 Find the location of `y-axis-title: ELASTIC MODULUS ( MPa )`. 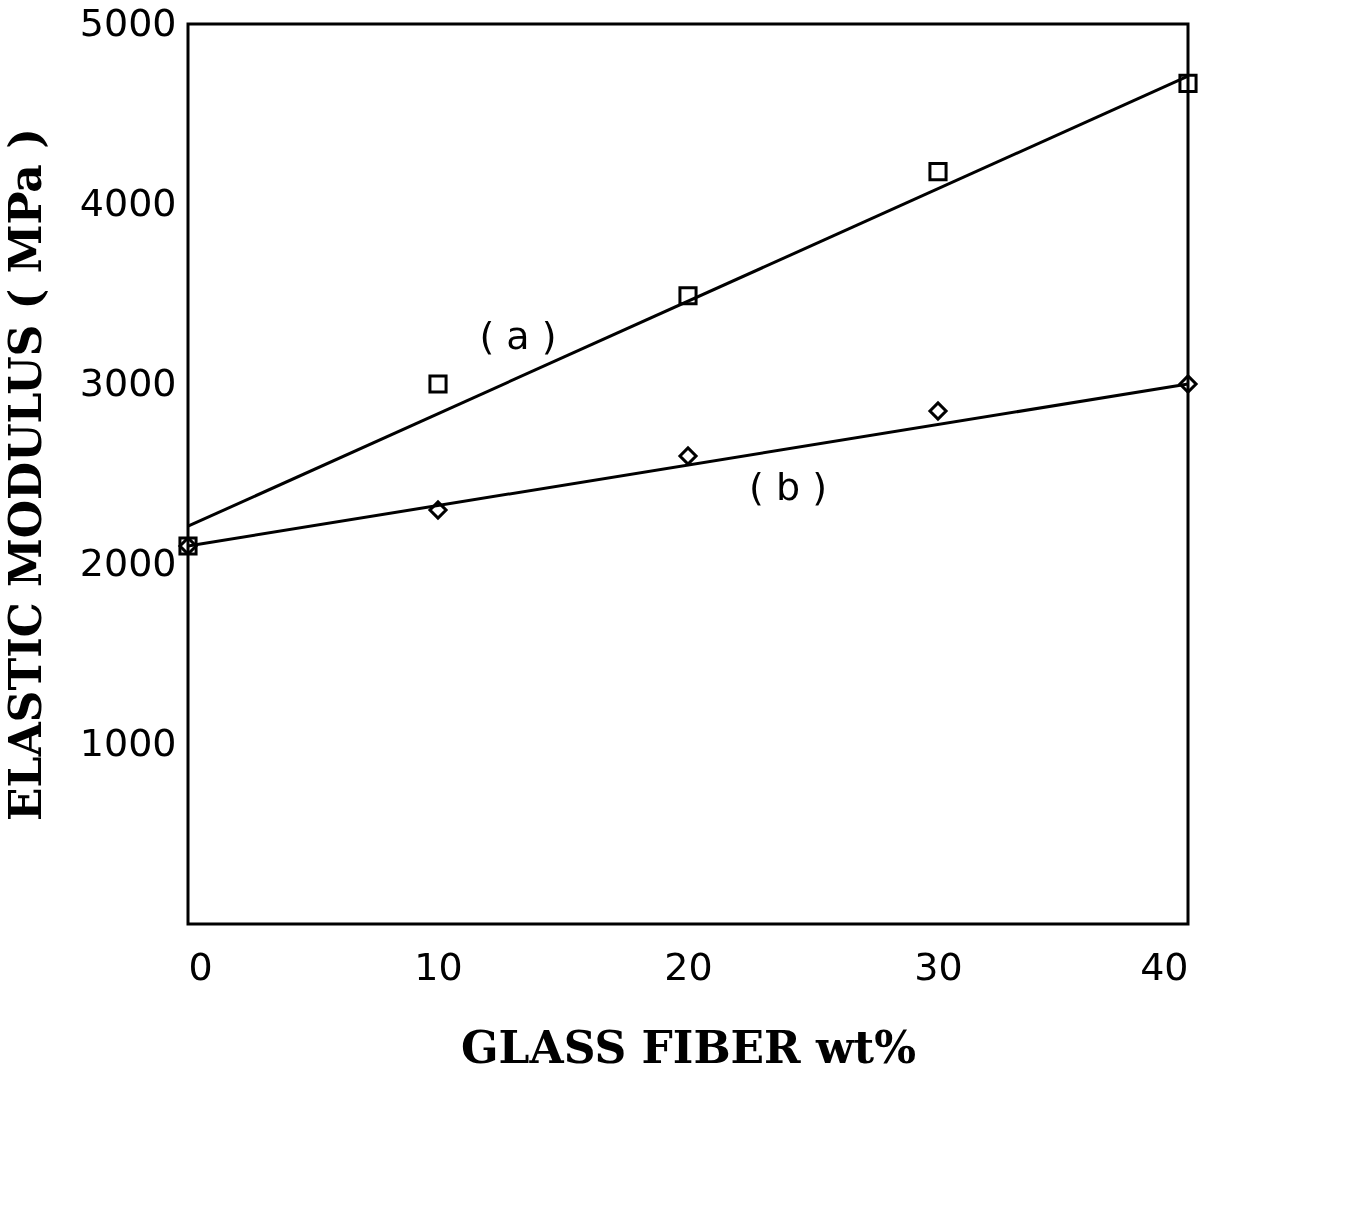

y-axis-title: ELASTIC MODULUS ( MPa ) is located at coordinates (25, 474).